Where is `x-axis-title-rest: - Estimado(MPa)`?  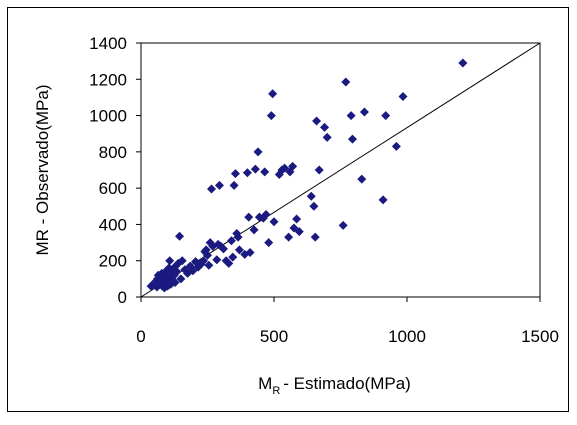
x-axis-title-rest: - Estimado(MPa) is located at coordinates (347, 383).